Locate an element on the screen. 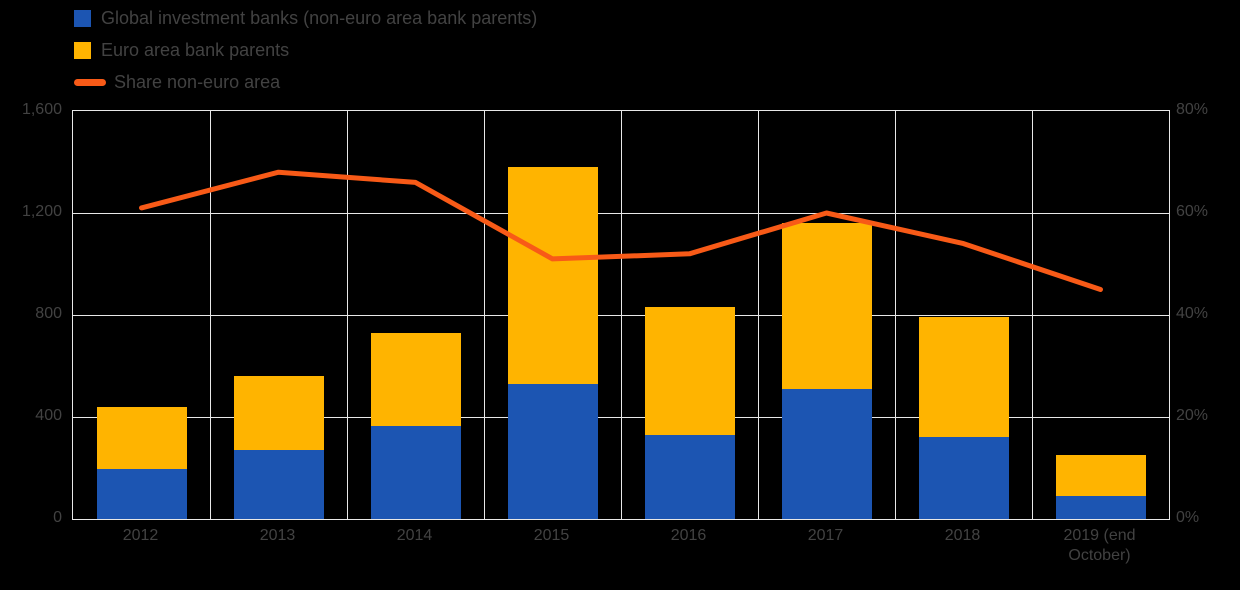  x-axis-label: 2016 is located at coordinates (688, 535).